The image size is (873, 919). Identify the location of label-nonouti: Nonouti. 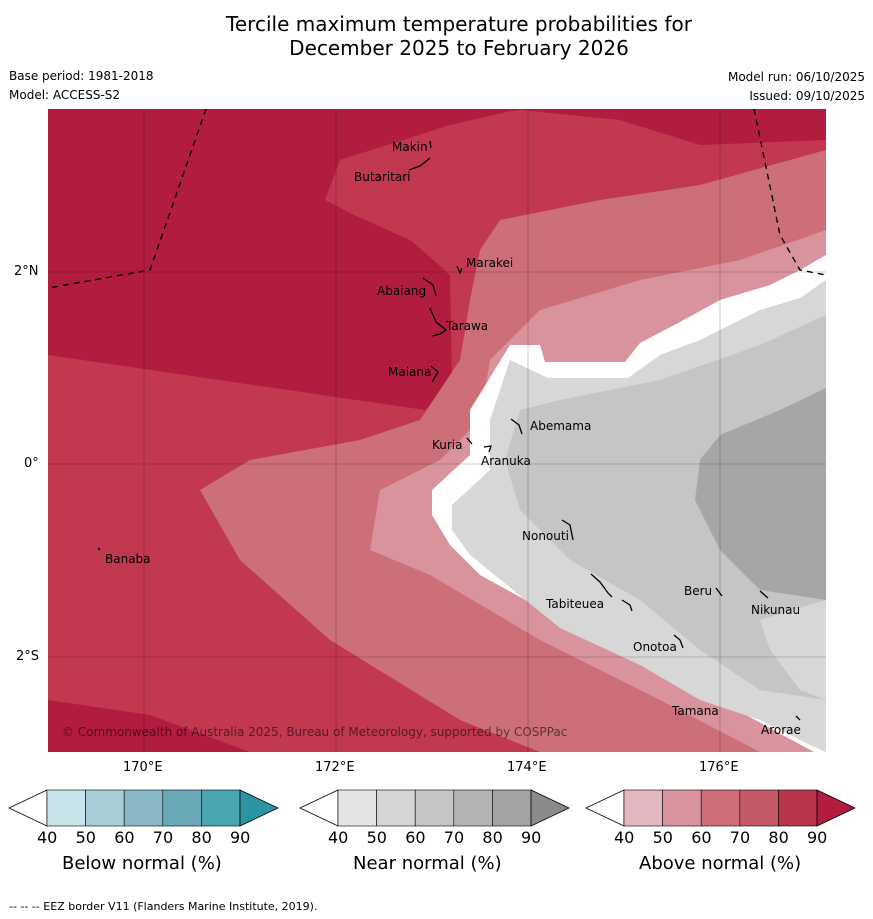
(545, 536).